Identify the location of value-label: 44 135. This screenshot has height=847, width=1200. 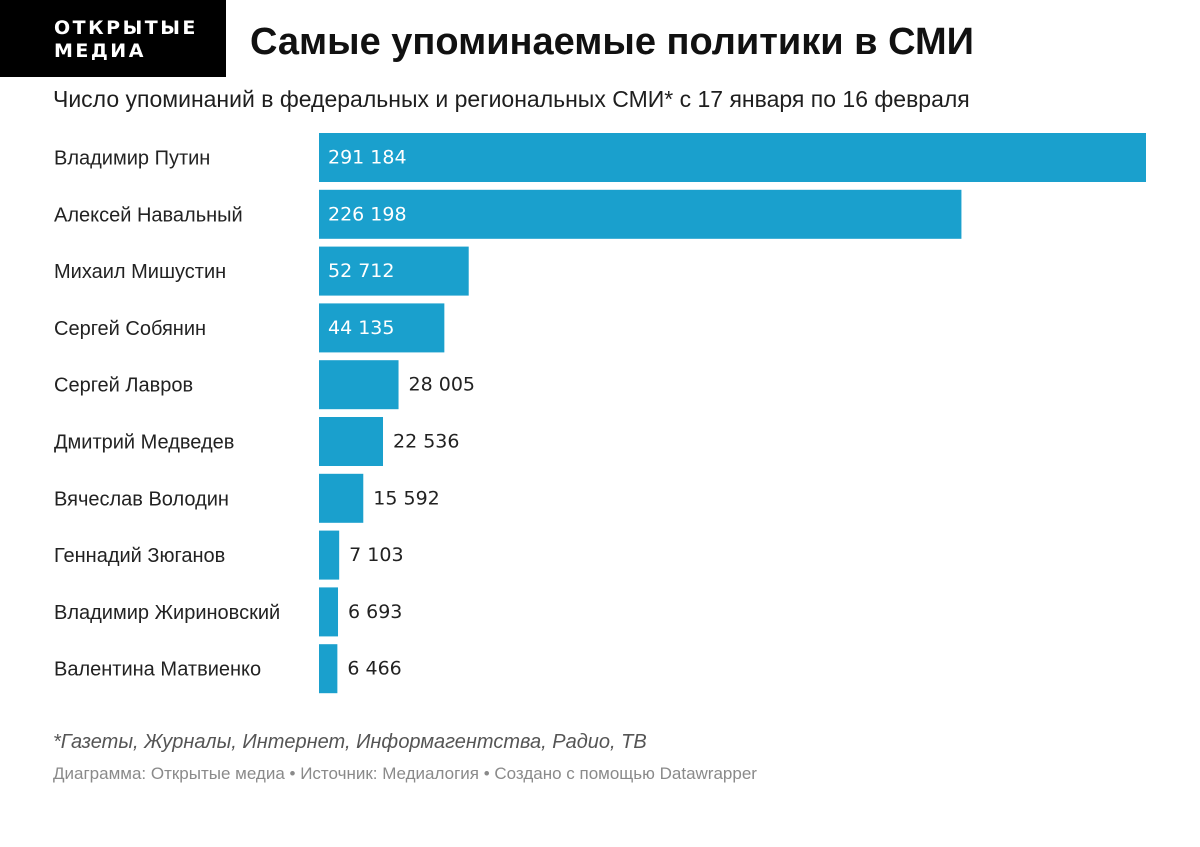
(361, 328).